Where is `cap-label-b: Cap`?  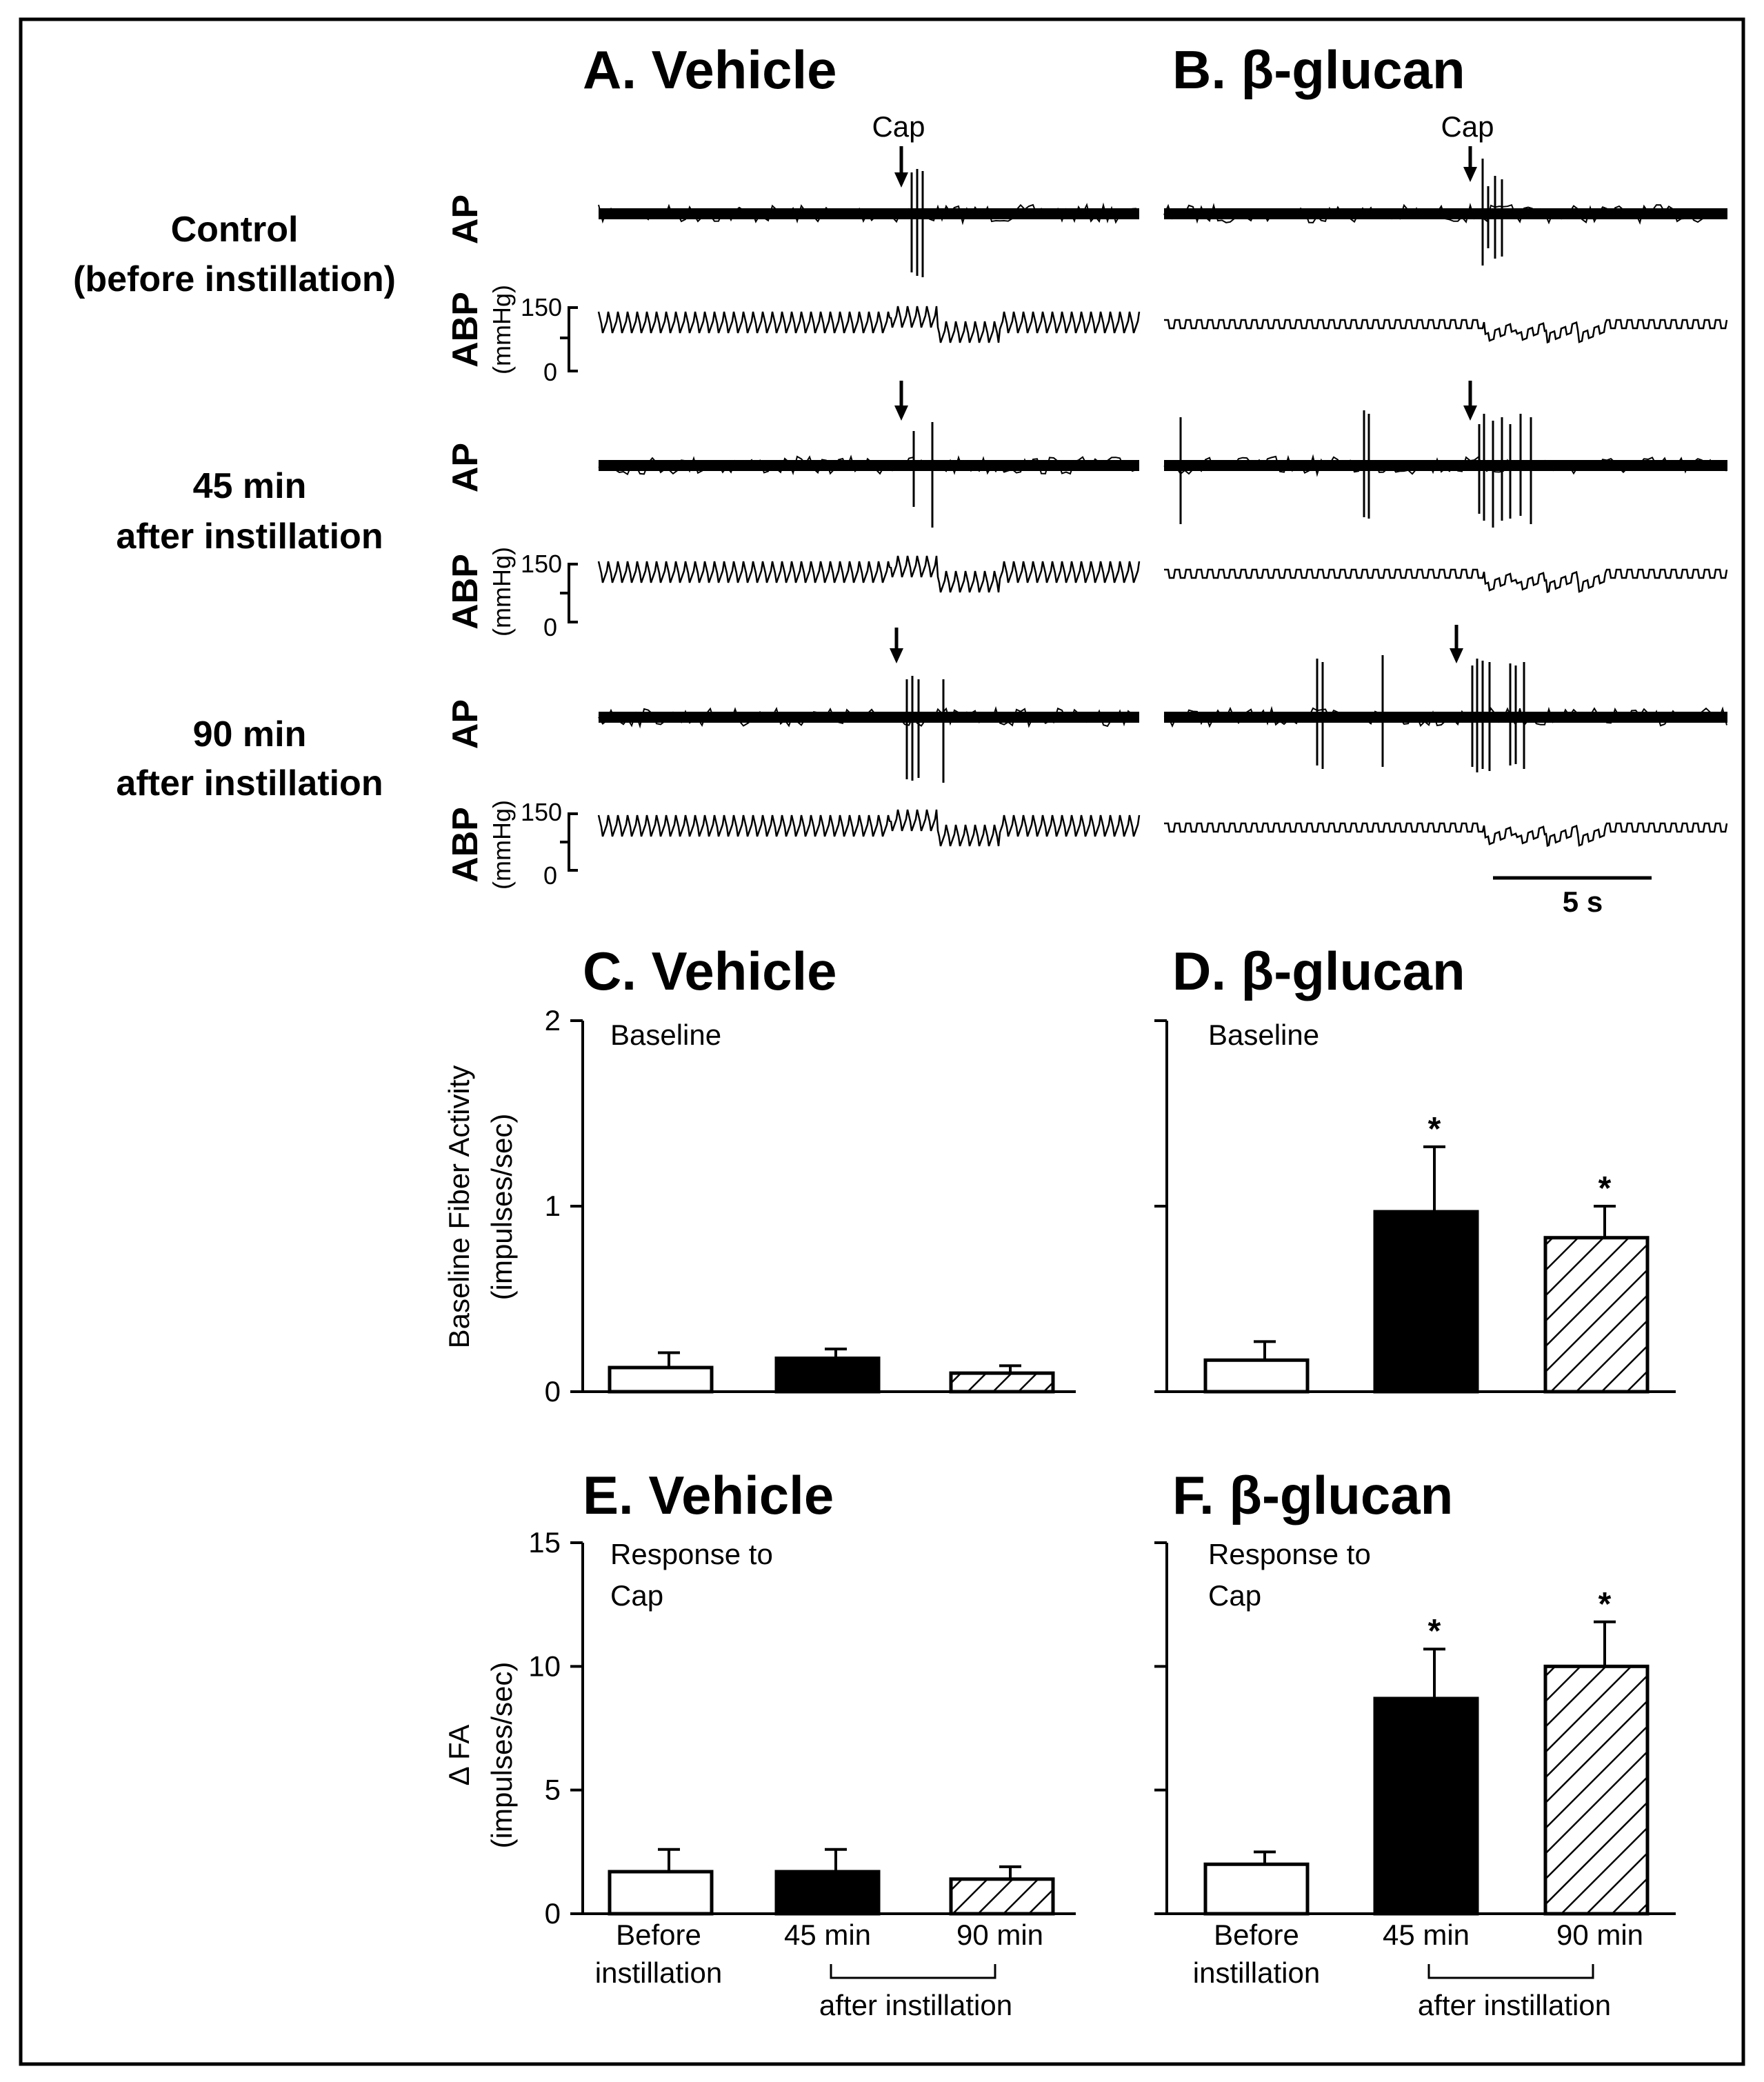
cap-label-b: Cap is located at coordinates (1467, 127).